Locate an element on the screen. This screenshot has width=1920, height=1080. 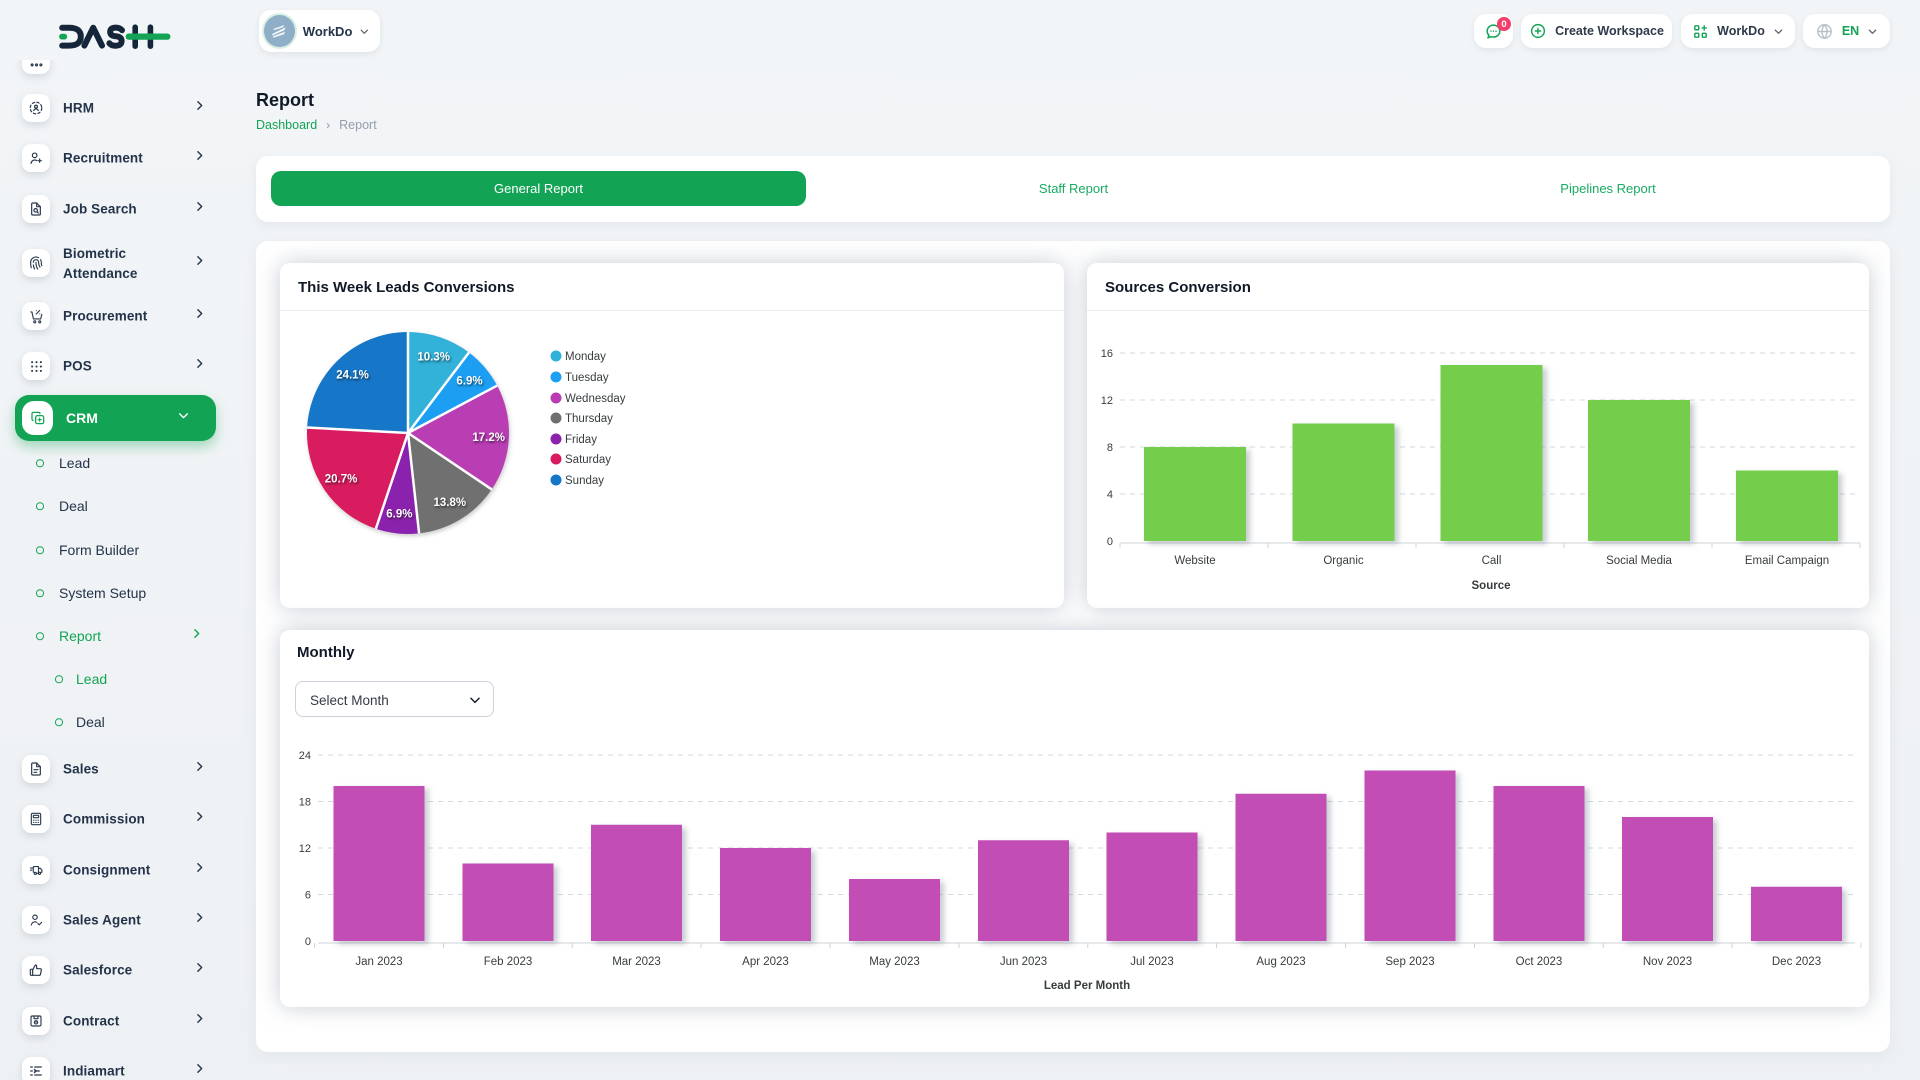
svg-text: Source is located at coordinates (1491, 586).